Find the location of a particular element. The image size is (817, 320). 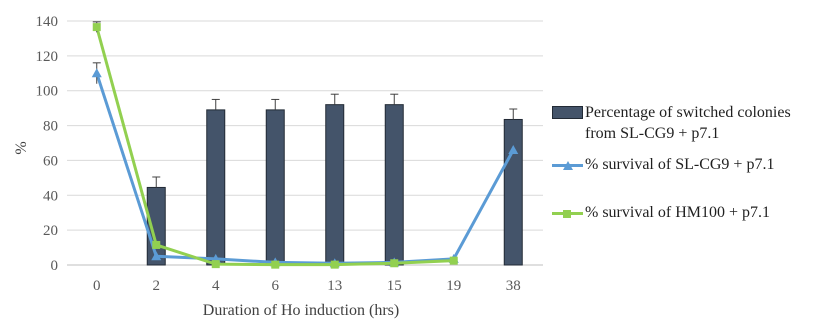

y-tick-label: 140 is located at coordinates (47, 22).